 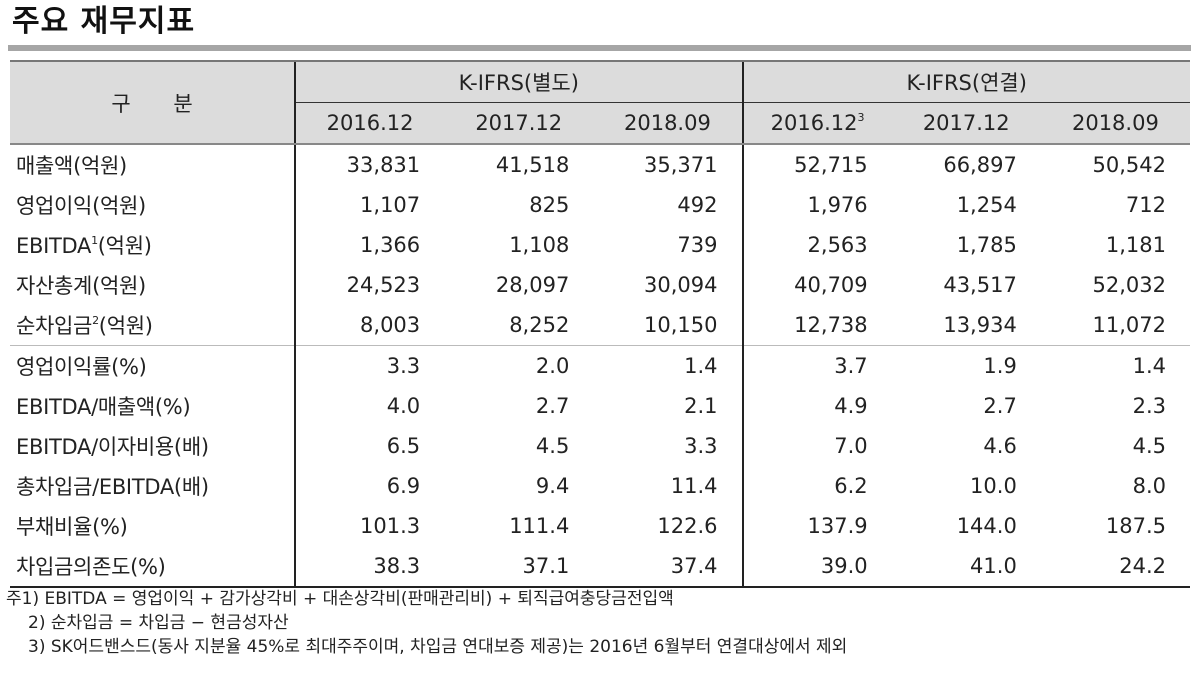 What do you see at coordinates (966, 567) in the screenshot?
I see `cell-value: 41.0` at bounding box center [966, 567].